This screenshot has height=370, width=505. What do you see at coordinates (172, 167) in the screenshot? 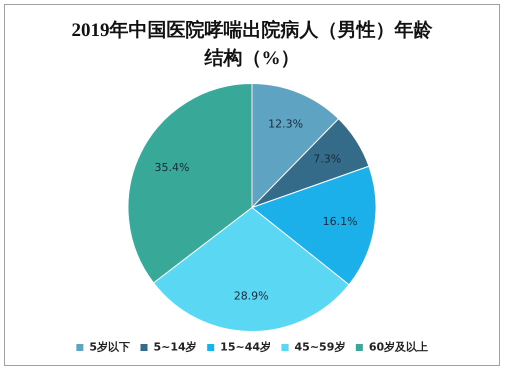
I see `data-label: 35.4%` at bounding box center [172, 167].